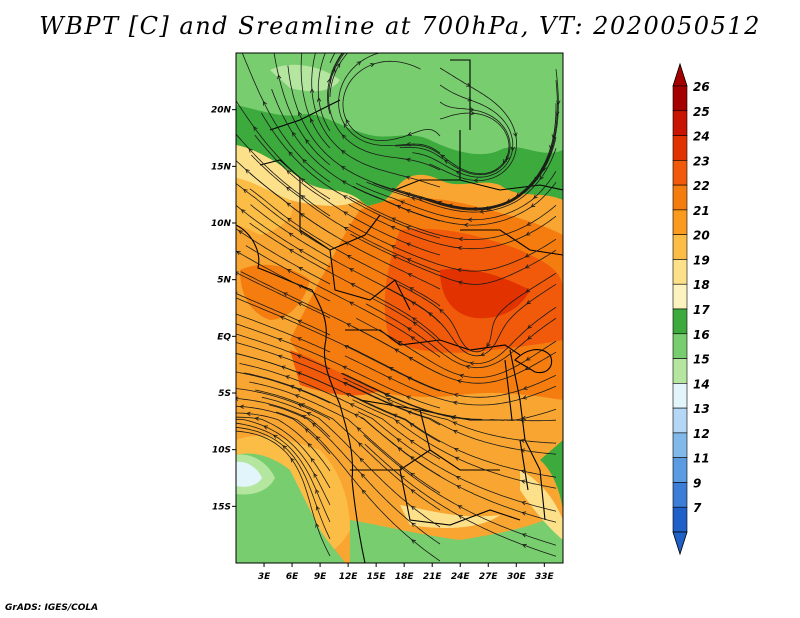 The width and height of the screenshot is (800, 618). I want to click on colorbar-label: 19, so click(701, 260).